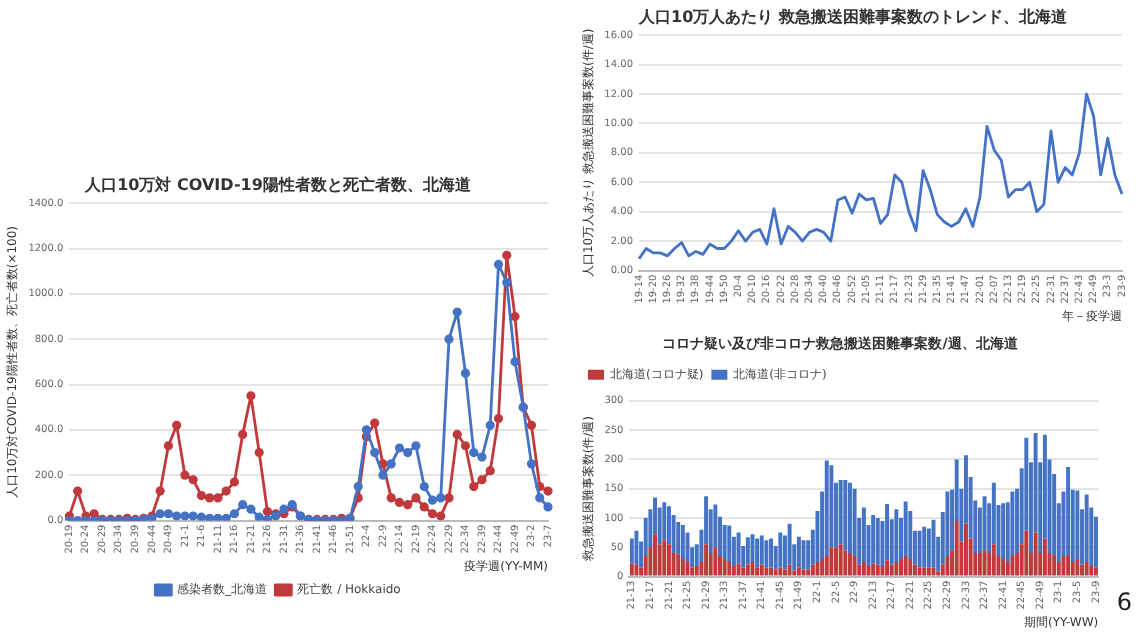  What do you see at coordinates (1124, 602) in the screenshot?
I see `text: 6` at bounding box center [1124, 602].